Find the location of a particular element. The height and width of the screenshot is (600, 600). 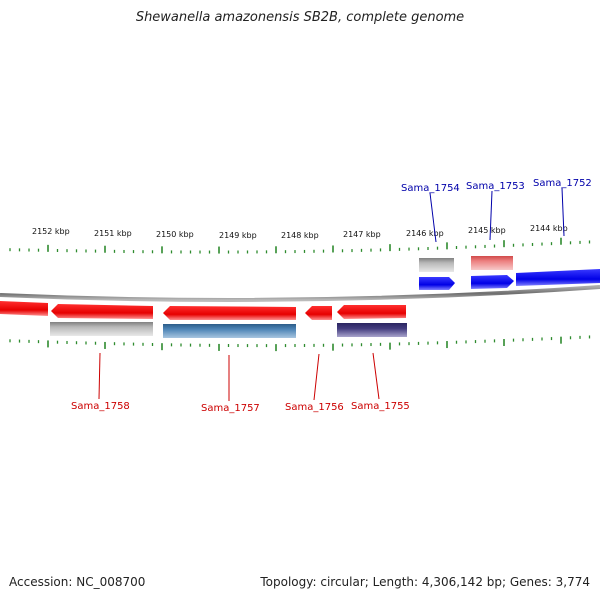

scale-label: 2152 kbp is located at coordinates (51, 231).